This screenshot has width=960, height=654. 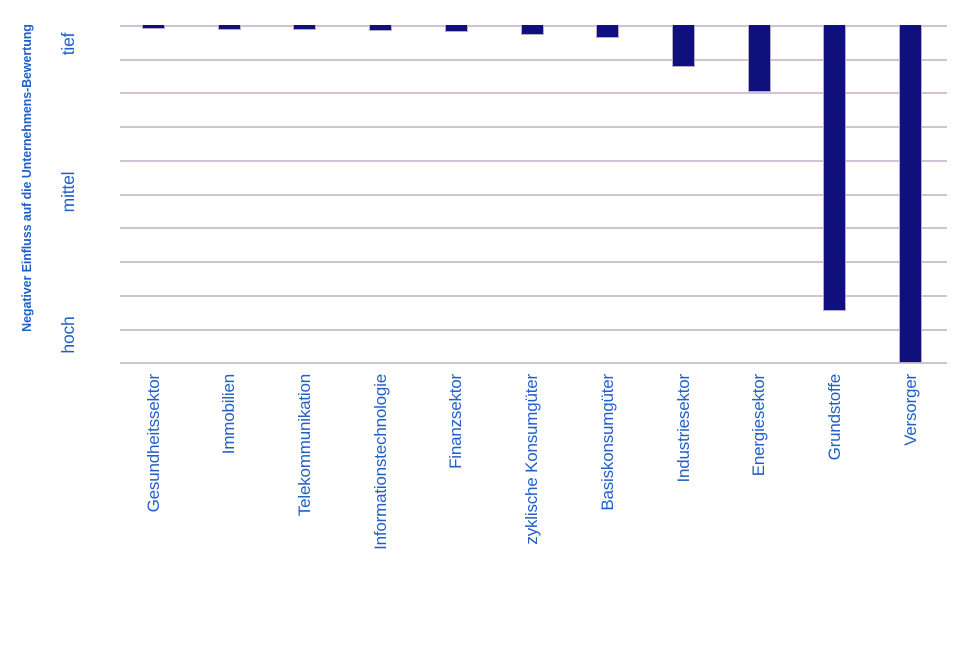 I want to click on x-label-versorger: Versorger, so click(x=910, y=410).